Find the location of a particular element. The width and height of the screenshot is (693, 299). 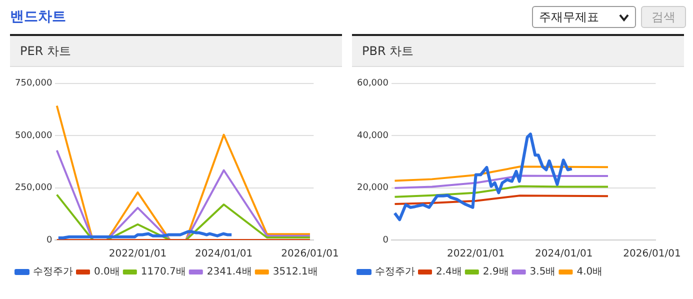

legend-label: 2.4배 is located at coordinates (449, 272).